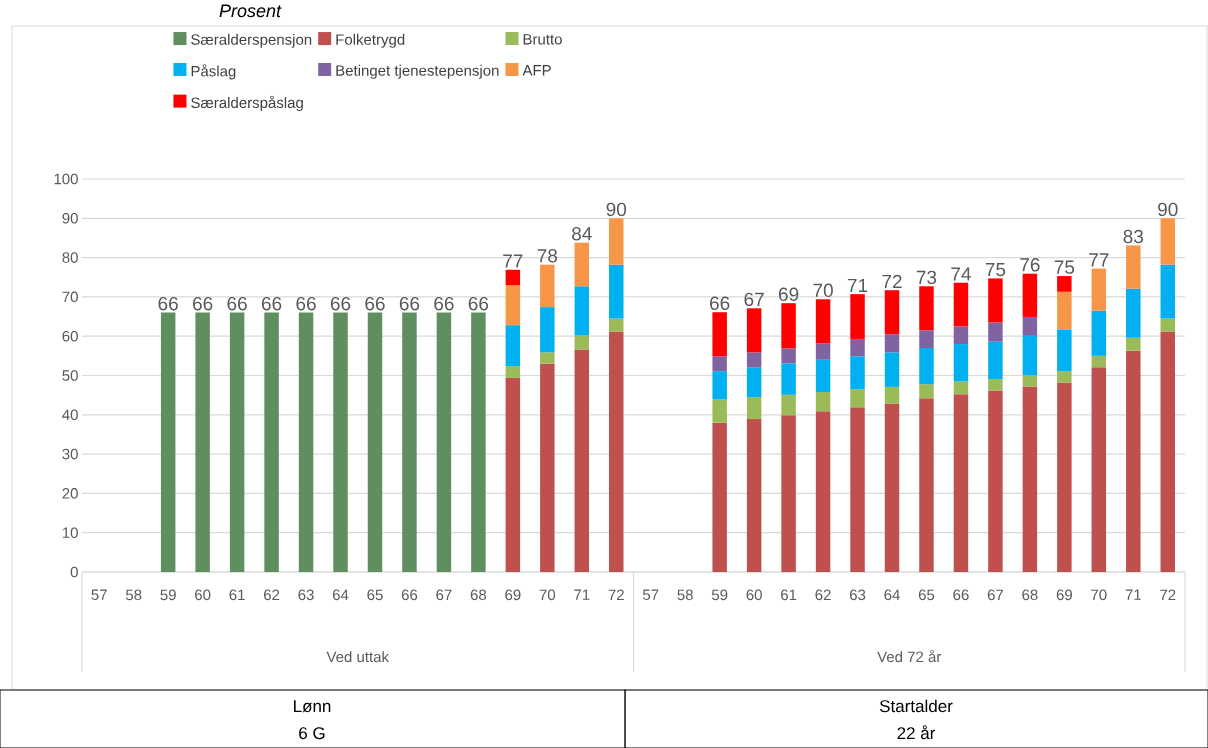  What do you see at coordinates (312, 733) in the screenshot?
I see `text: 6 G` at bounding box center [312, 733].